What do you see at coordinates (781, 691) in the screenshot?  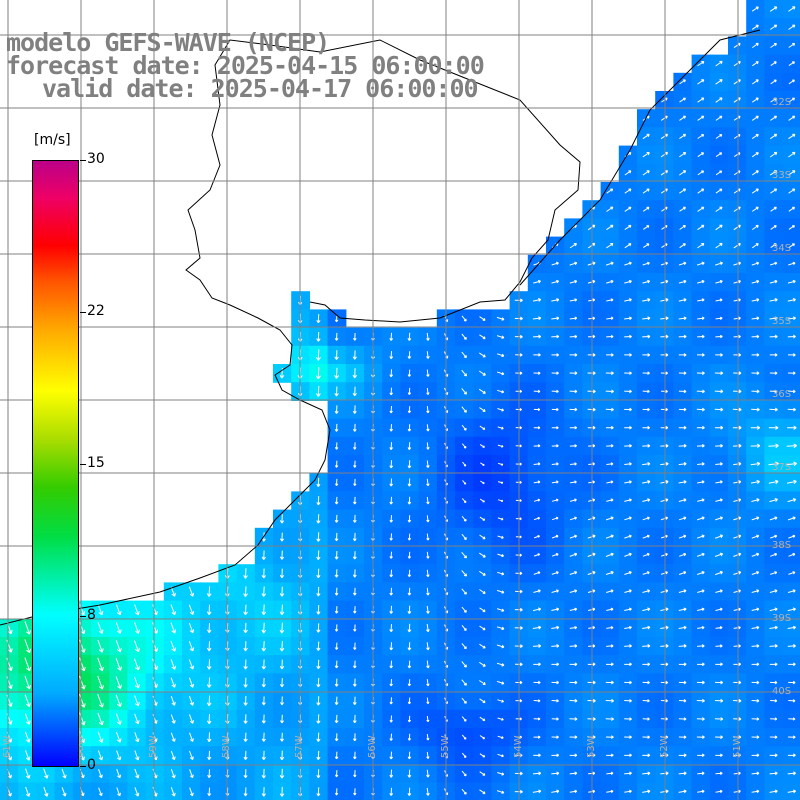 I see `latitude-label: 40S` at bounding box center [781, 691].